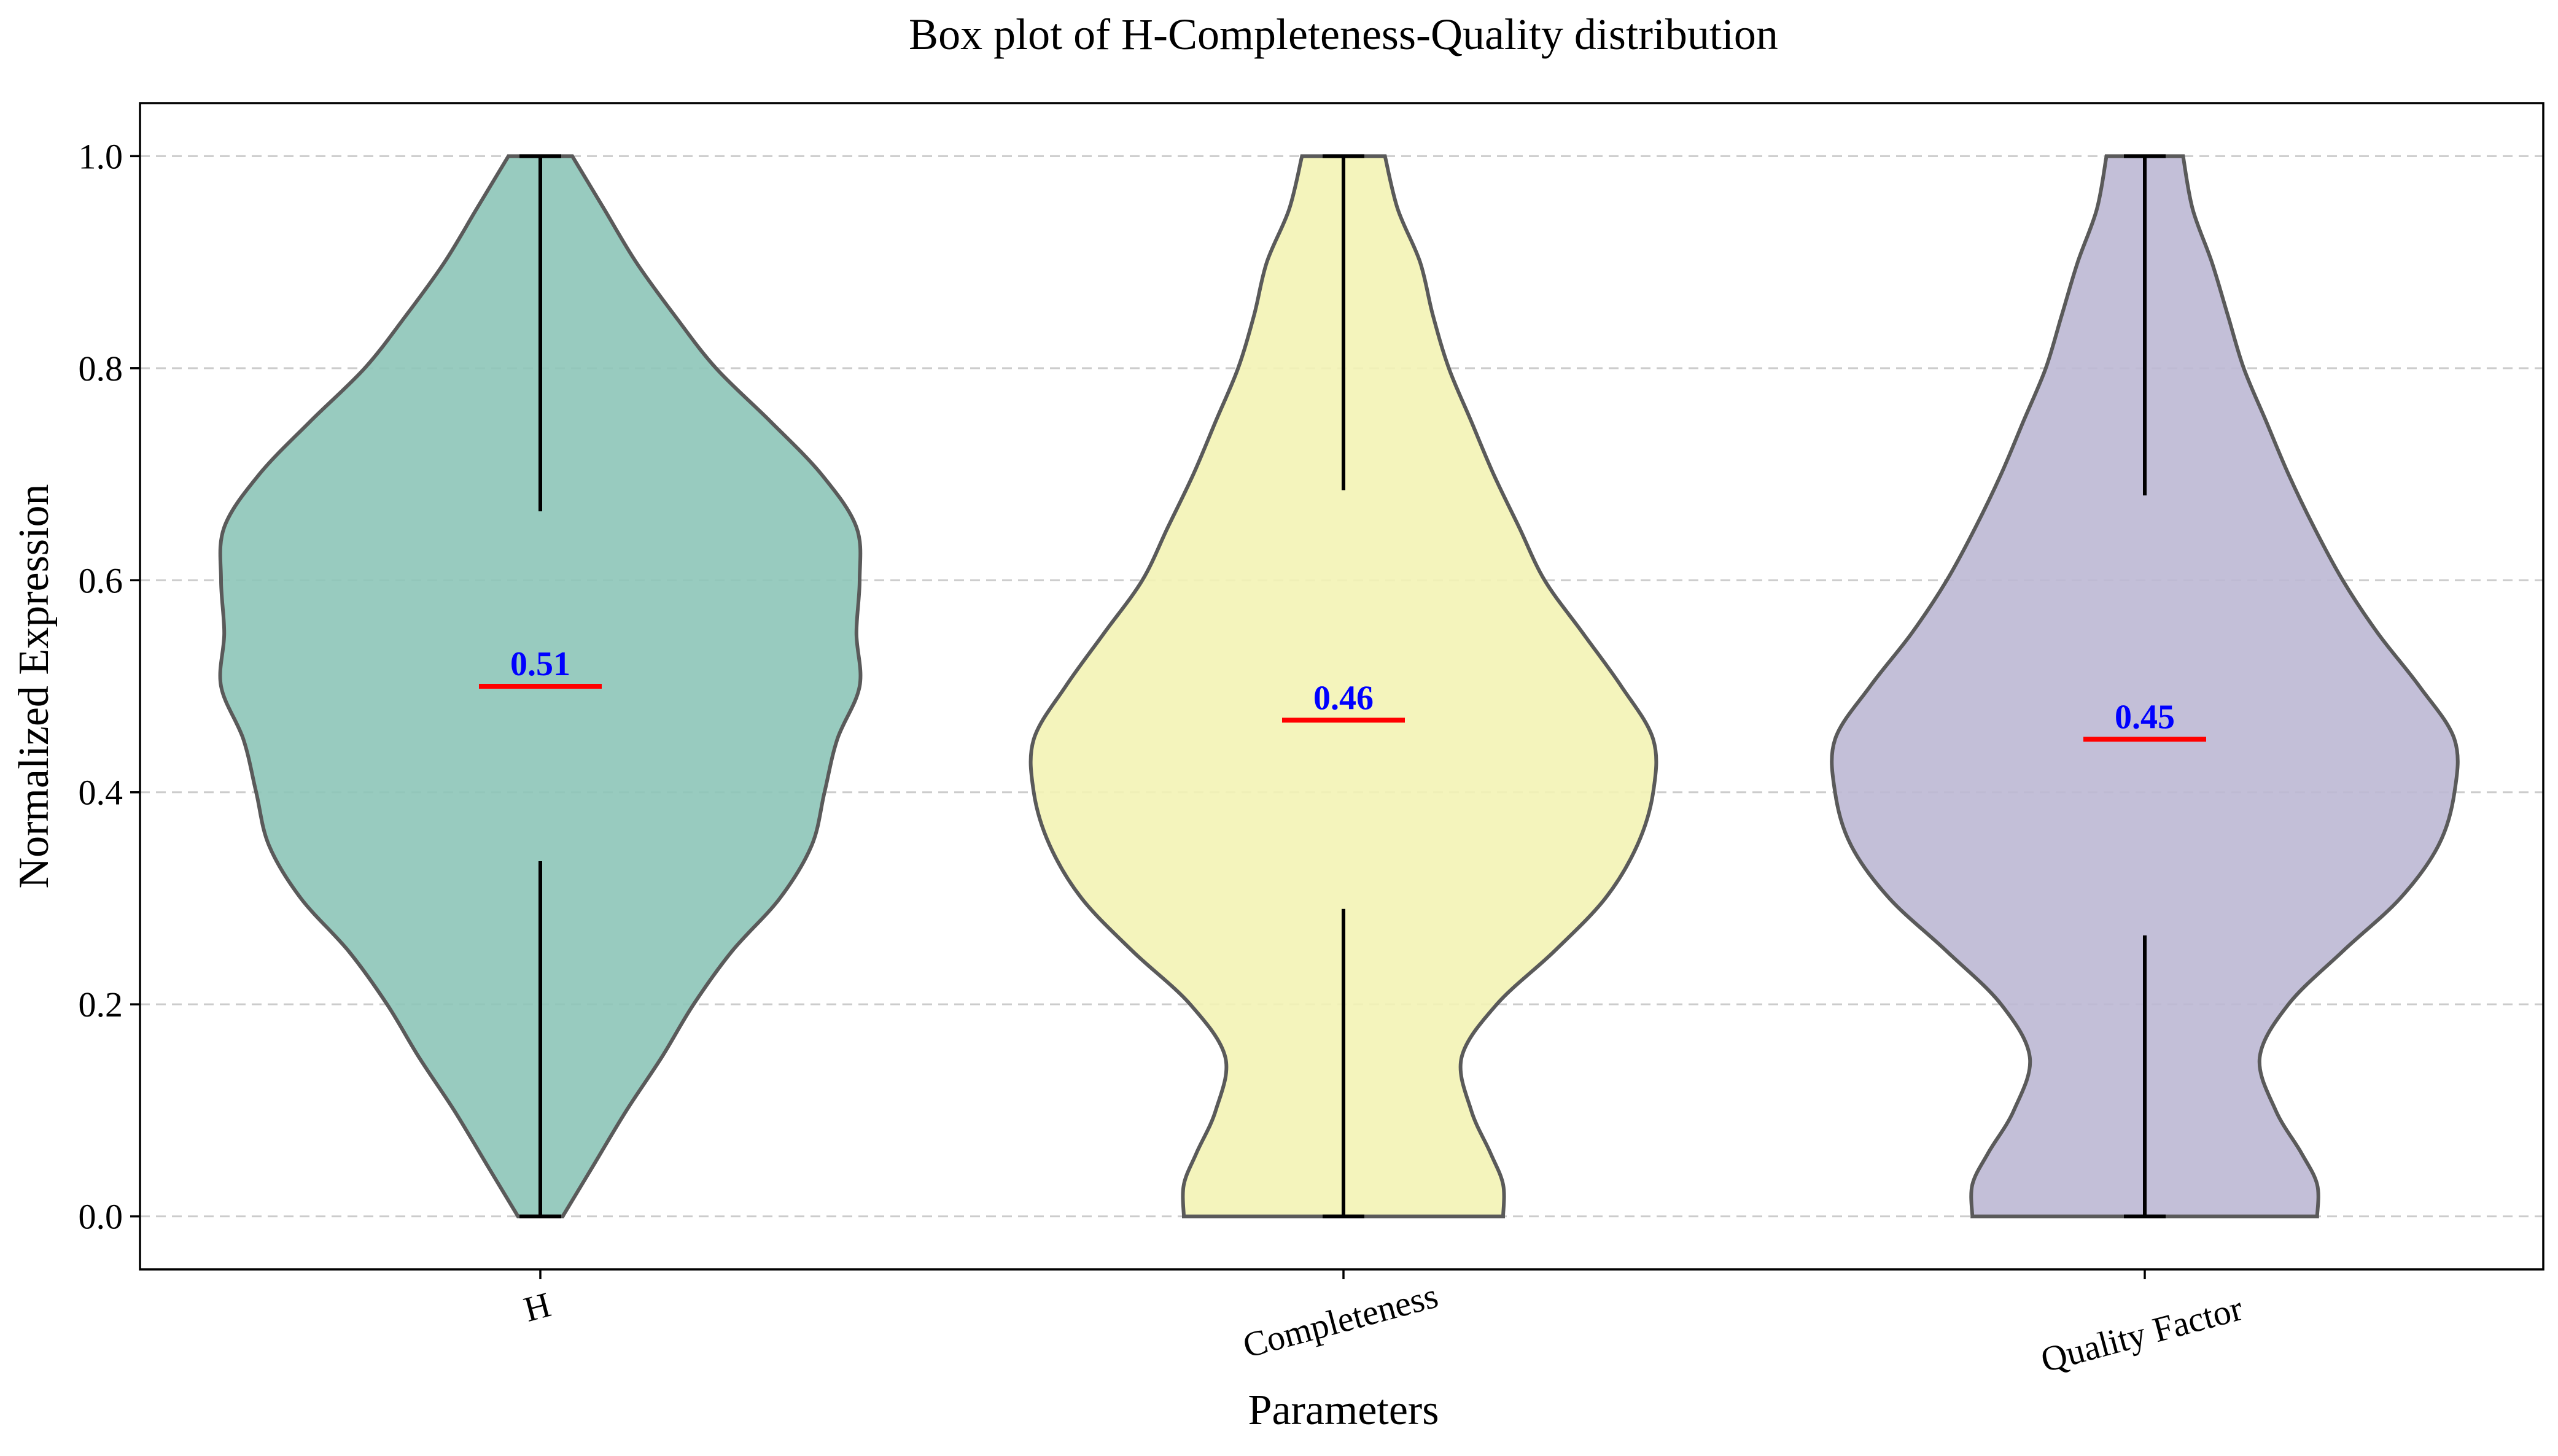 This screenshot has height=1456, width=2558. Describe the element at coordinates (2142, 1334) in the screenshot. I see `x-tick-label: Quality Factor` at that location.